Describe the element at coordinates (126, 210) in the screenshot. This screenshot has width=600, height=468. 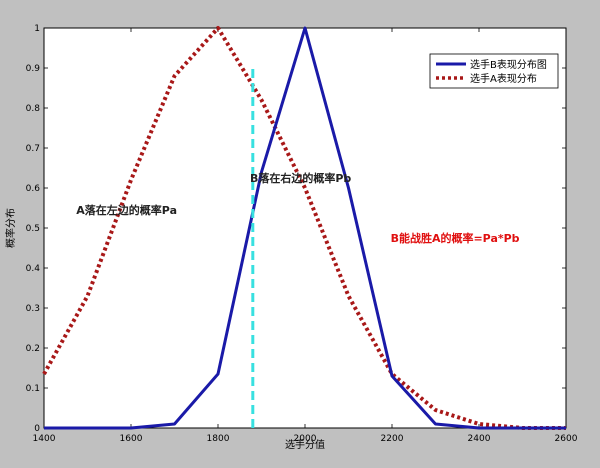
I see `annotation-text: A落在左边的概率Pa` at that location.